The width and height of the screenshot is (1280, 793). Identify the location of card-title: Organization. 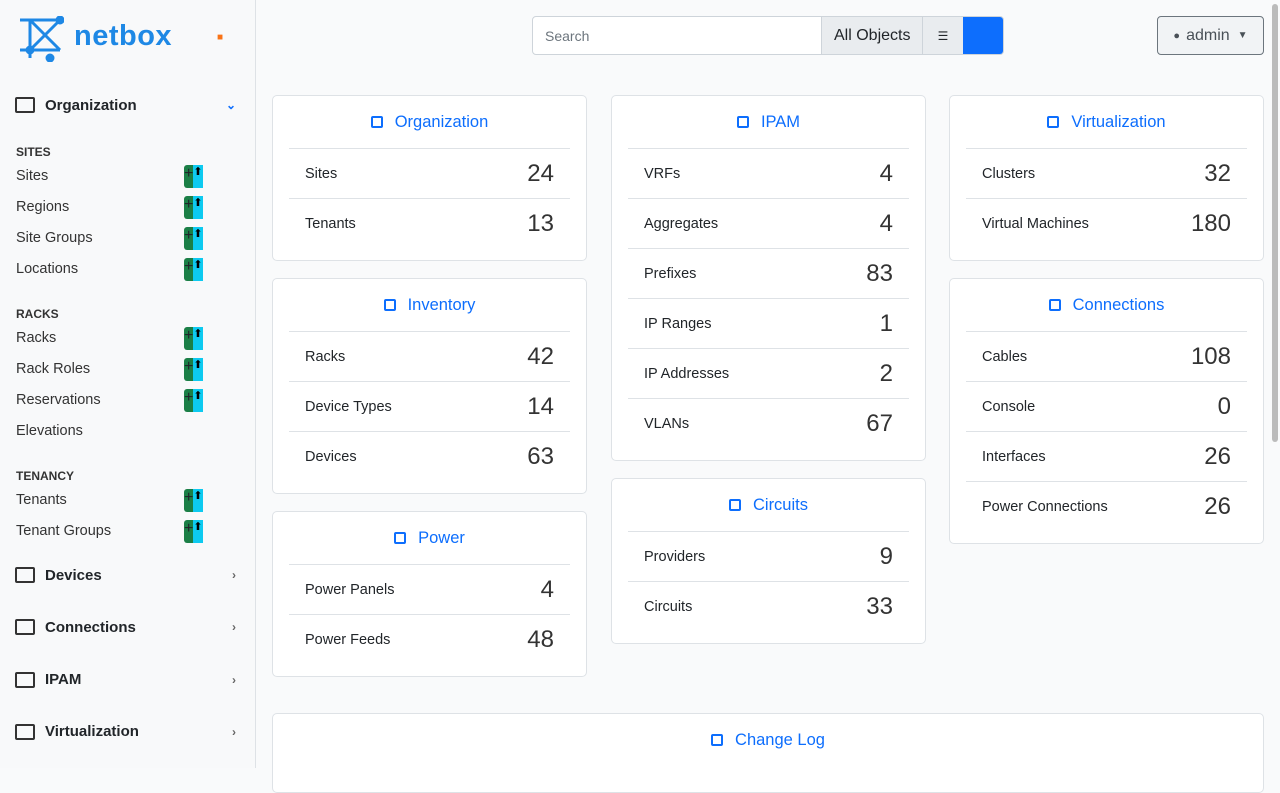
(429, 122).